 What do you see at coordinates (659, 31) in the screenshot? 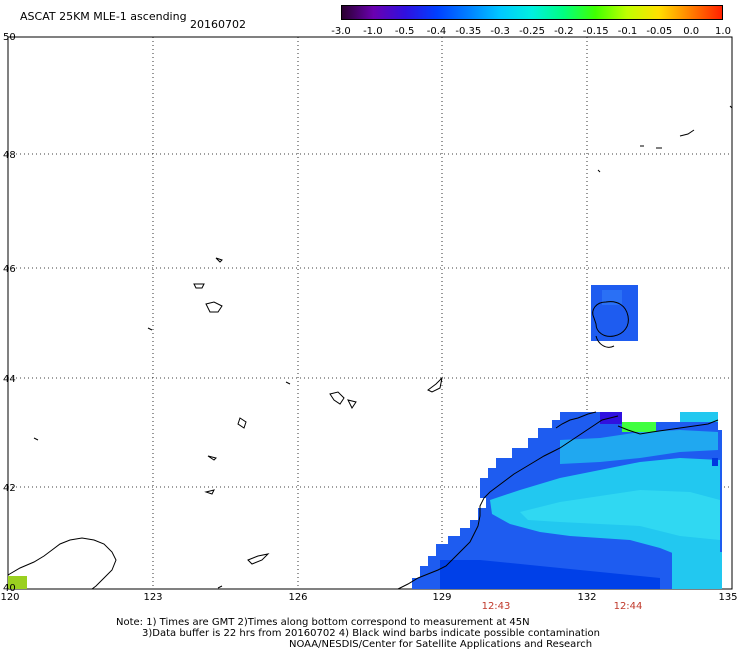
I see `colorbar-tick-label: -0.05` at bounding box center [659, 31].